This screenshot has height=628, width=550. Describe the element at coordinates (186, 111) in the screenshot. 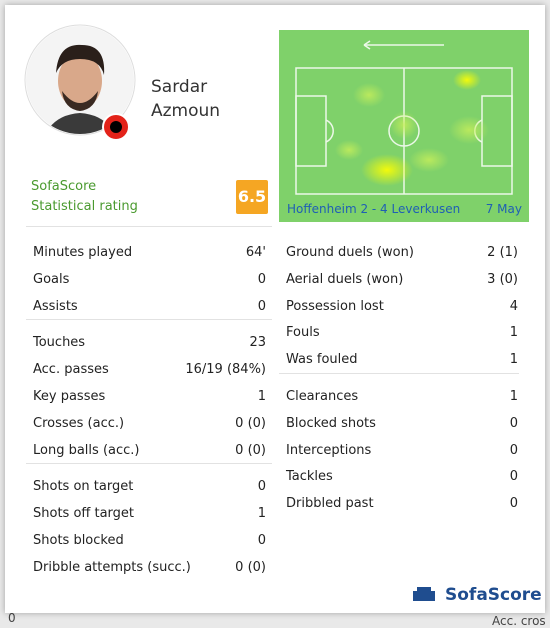

I see `player-last-name: Azmoun` at that location.